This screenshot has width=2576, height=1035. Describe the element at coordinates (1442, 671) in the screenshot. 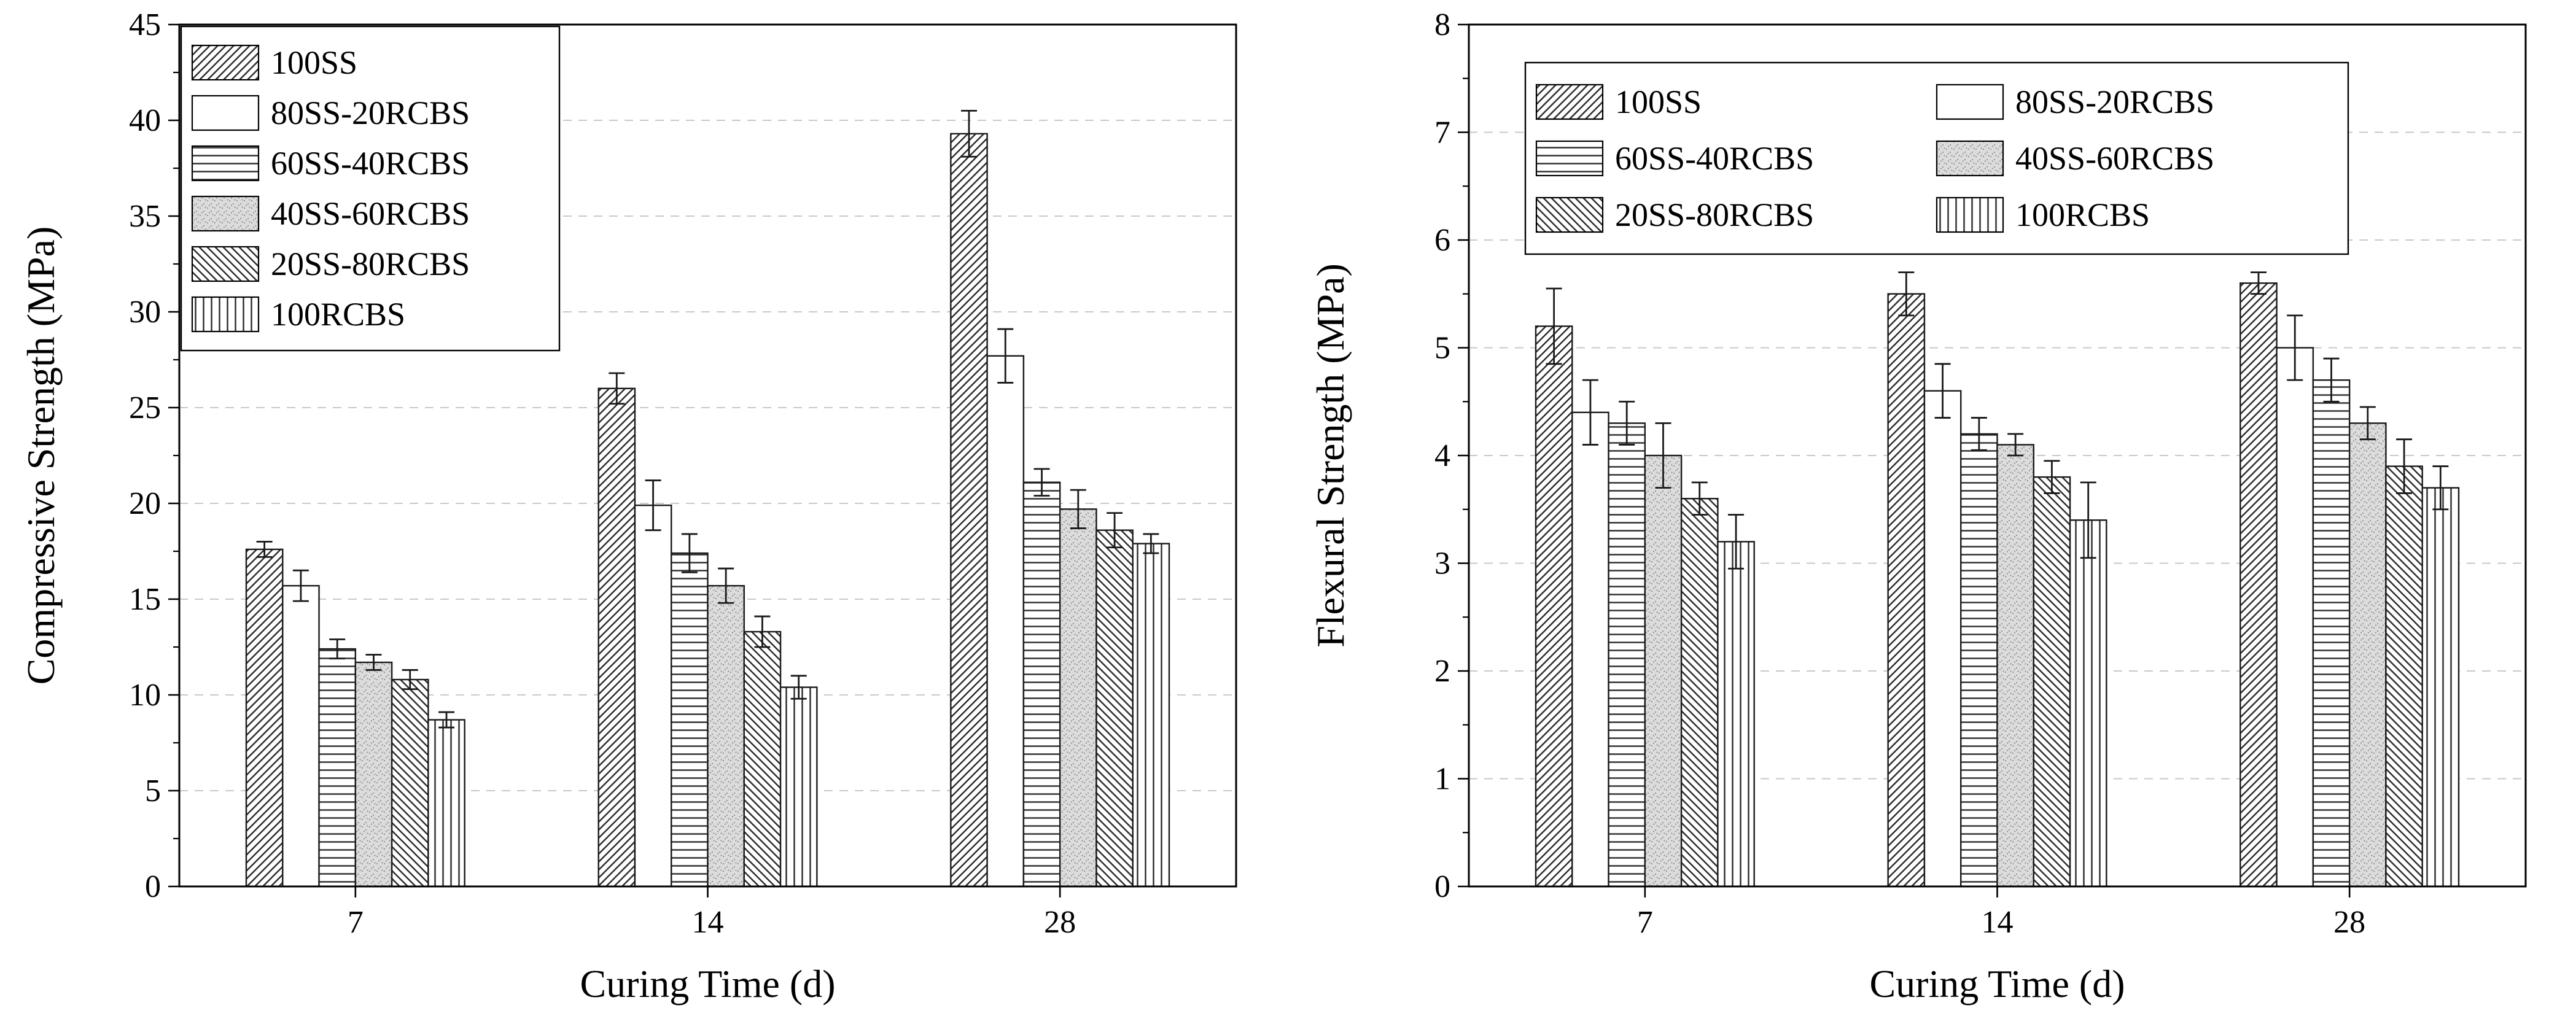

I see `y-tick-label: 2` at that location.